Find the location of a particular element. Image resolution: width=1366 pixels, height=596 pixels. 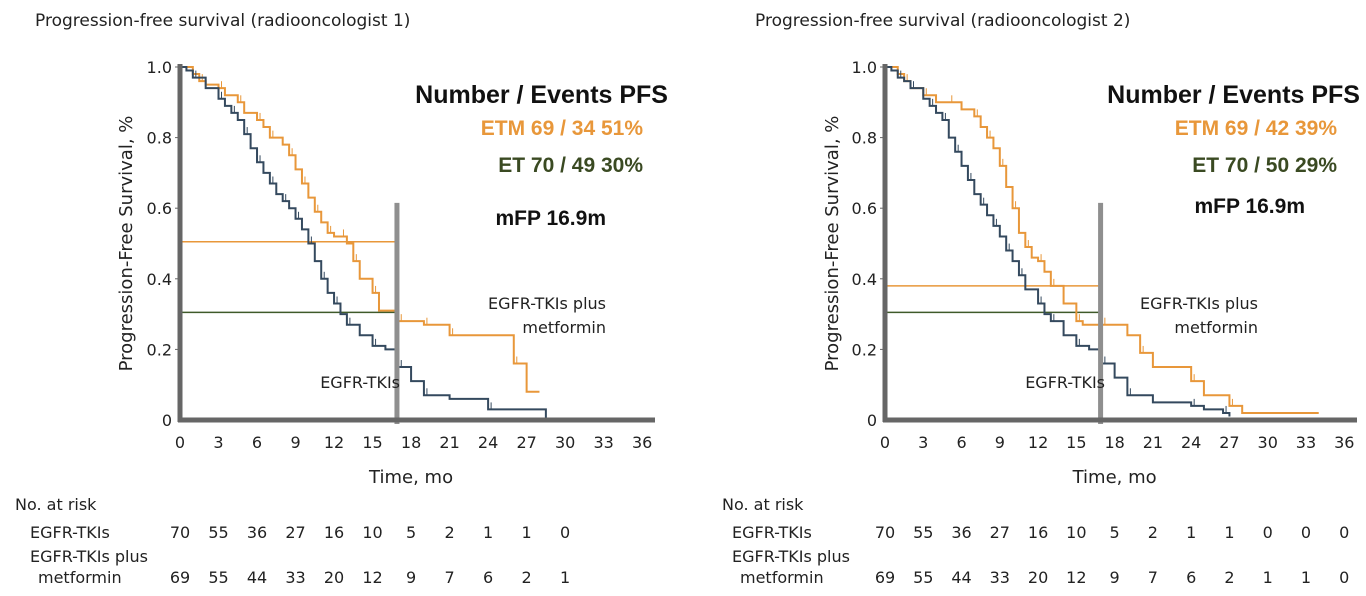

y-tick-label: 0.4 is located at coordinates (864, 279).